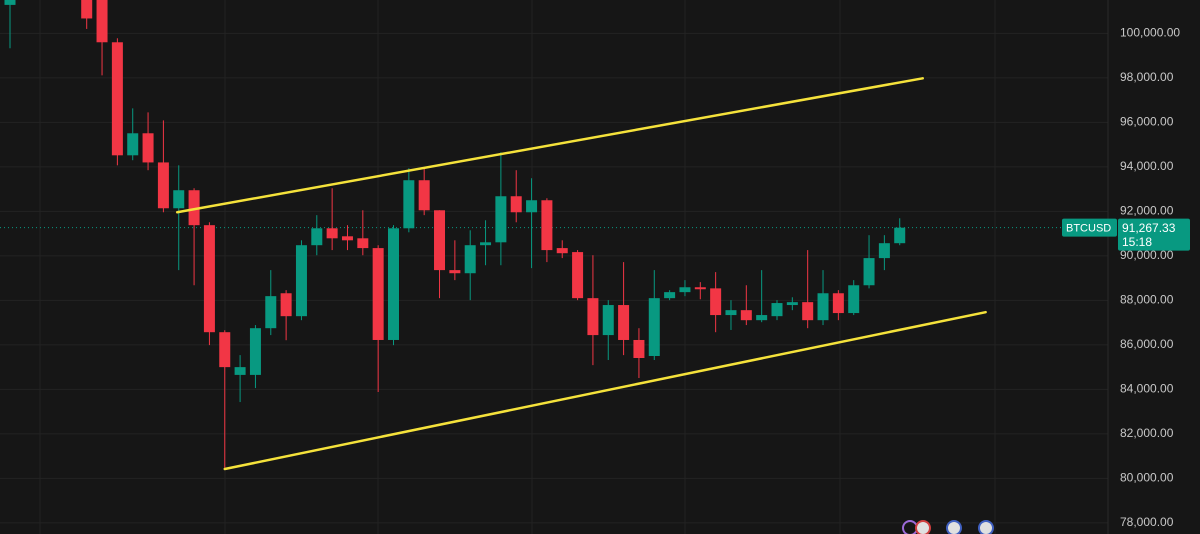 This screenshot has width=1200, height=534. Describe the element at coordinates (1150, 33) in the screenshot. I see `y-tick-label: 100,000.00` at that location.